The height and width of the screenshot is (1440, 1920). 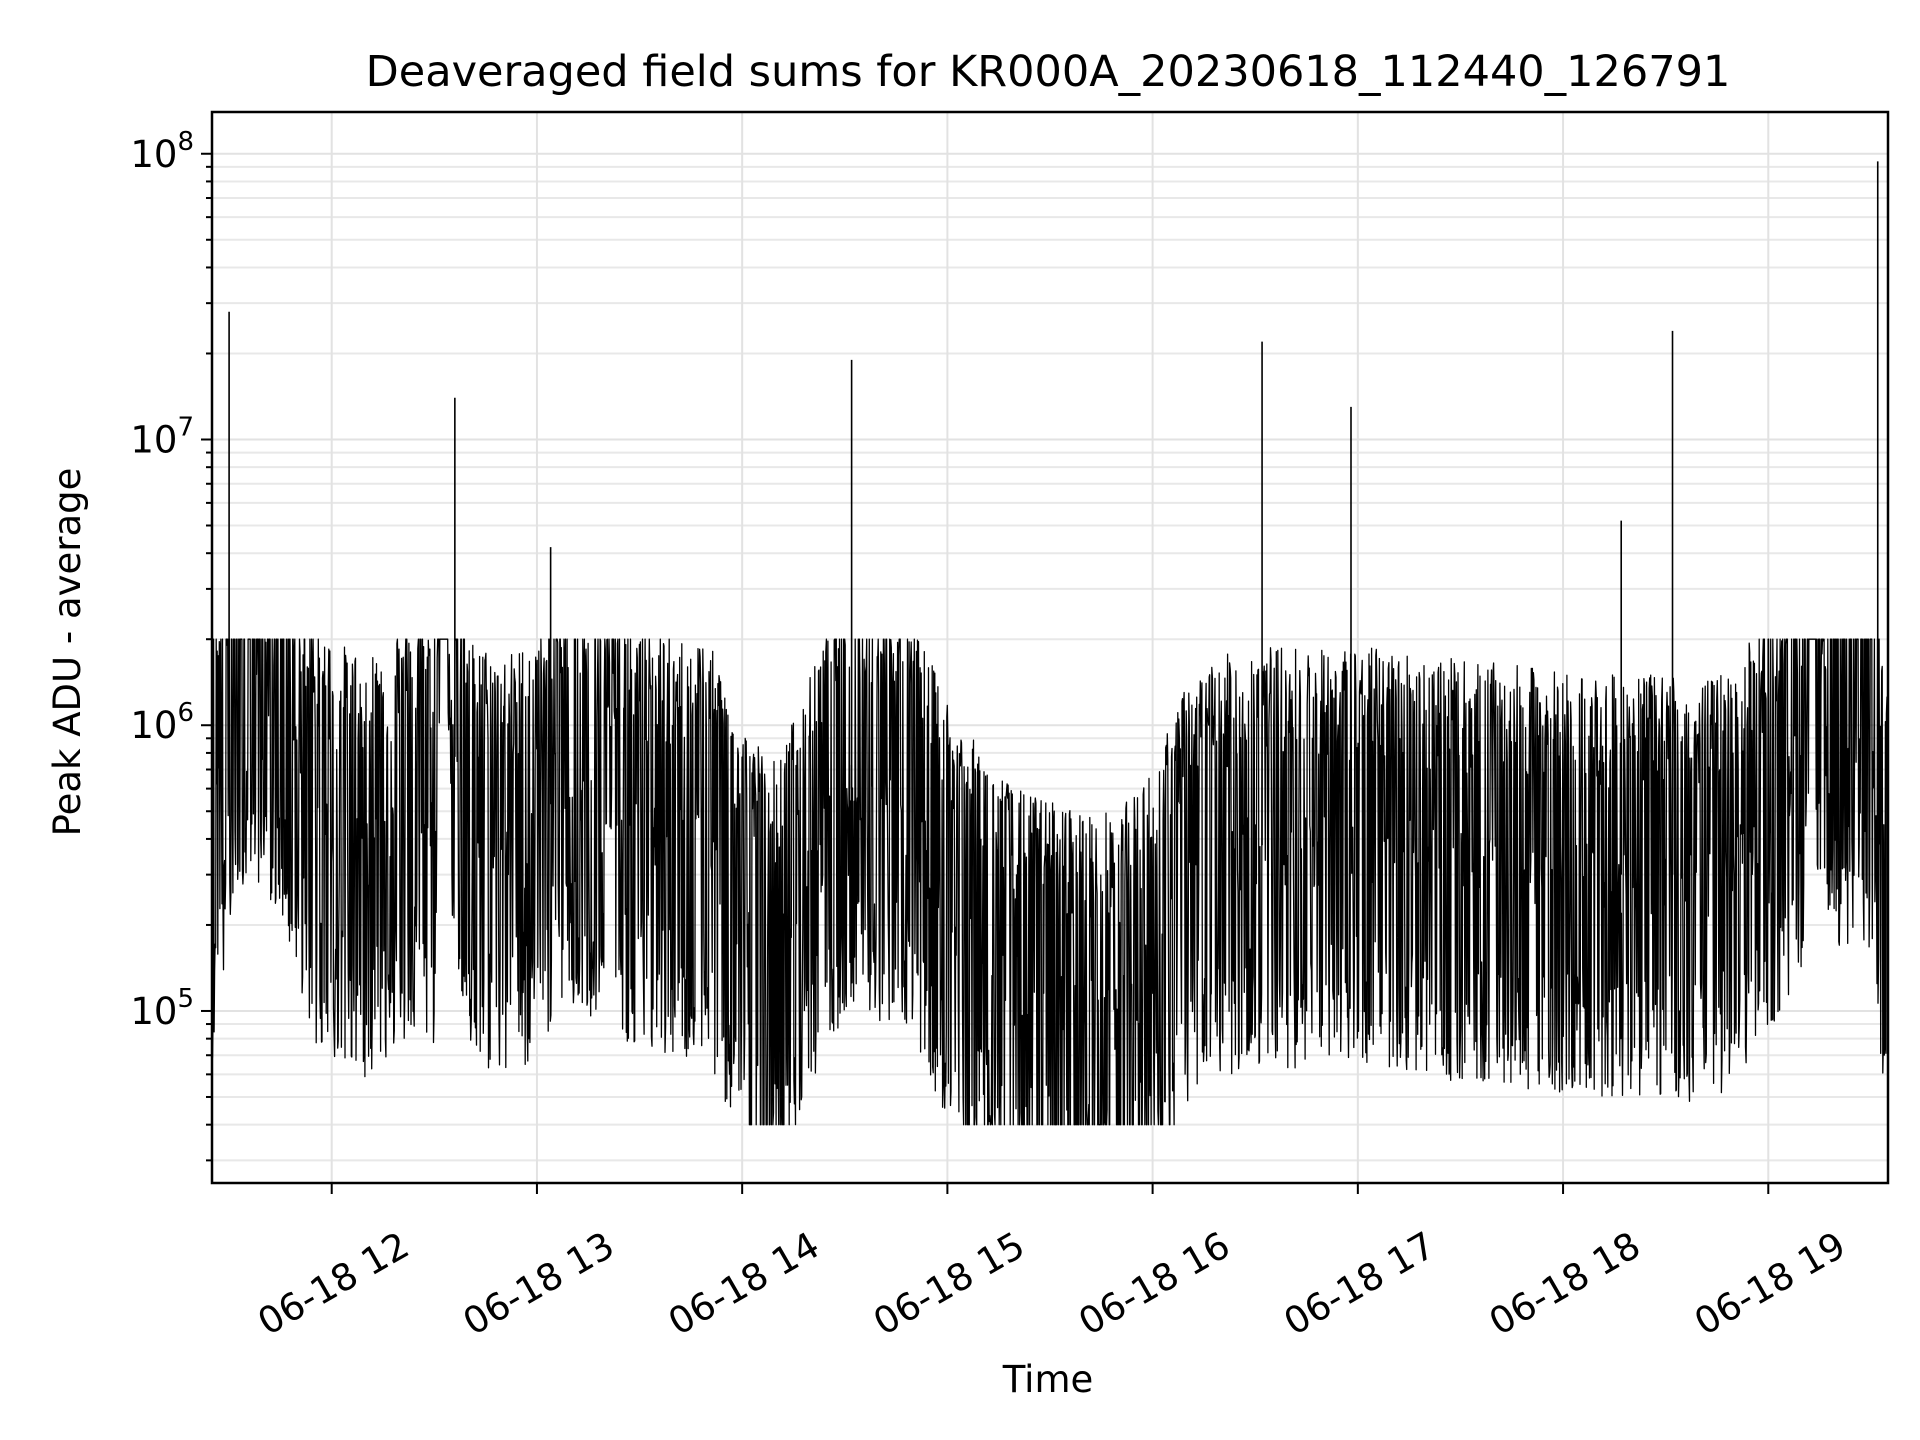 What do you see at coordinates (185, 142) in the screenshot?
I see `y-tick-exponent: 8` at bounding box center [185, 142].